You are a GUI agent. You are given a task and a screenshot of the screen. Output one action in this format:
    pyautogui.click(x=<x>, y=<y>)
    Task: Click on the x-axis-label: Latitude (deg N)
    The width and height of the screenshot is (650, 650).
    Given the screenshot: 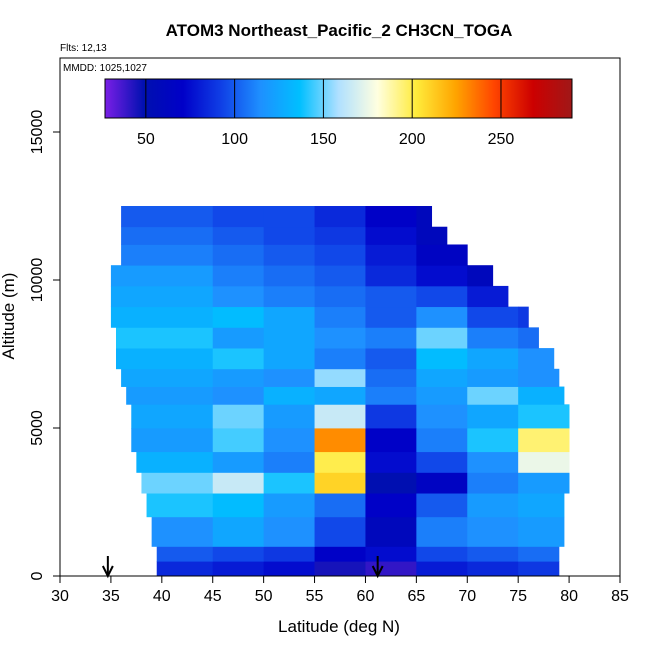 What is the action you would take?
    pyautogui.click(x=339, y=626)
    